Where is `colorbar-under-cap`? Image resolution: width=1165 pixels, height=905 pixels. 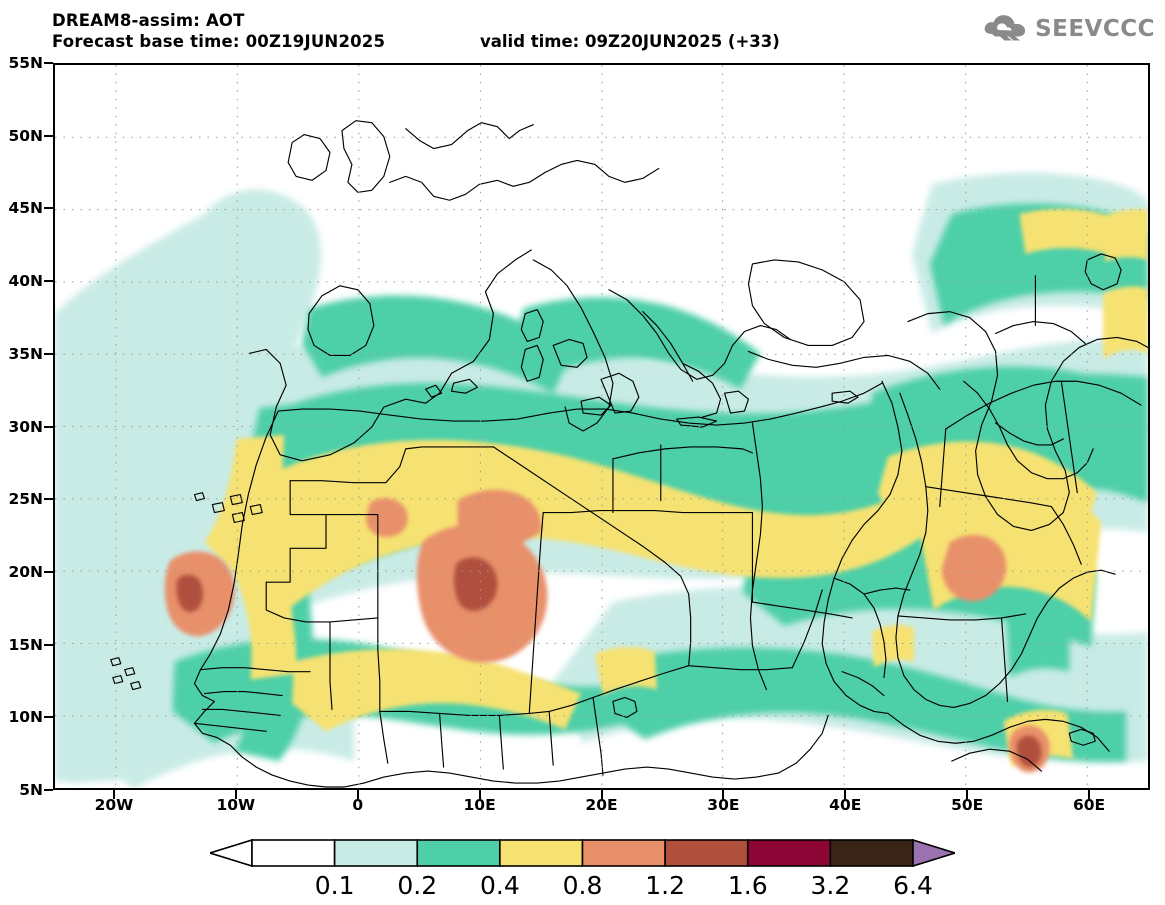
colorbar-under-cap is located at coordinates (231, 853).